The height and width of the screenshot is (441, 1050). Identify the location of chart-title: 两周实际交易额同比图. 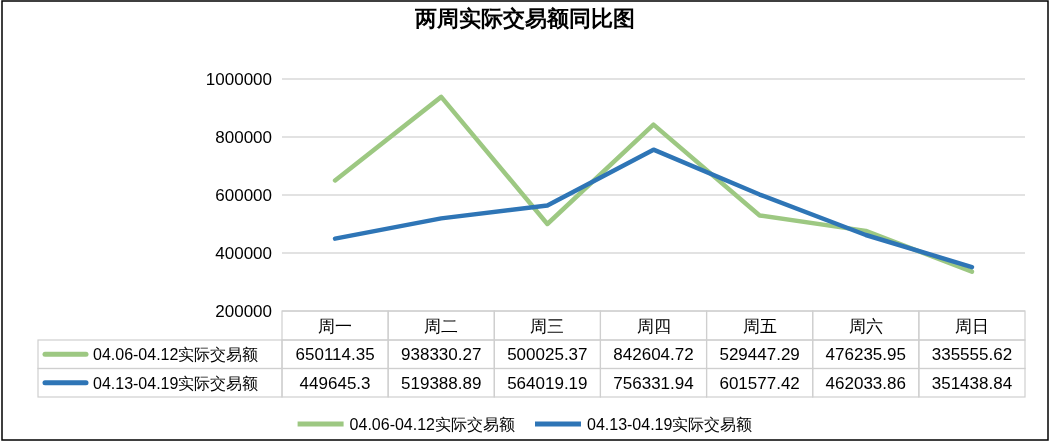
(524, 18).